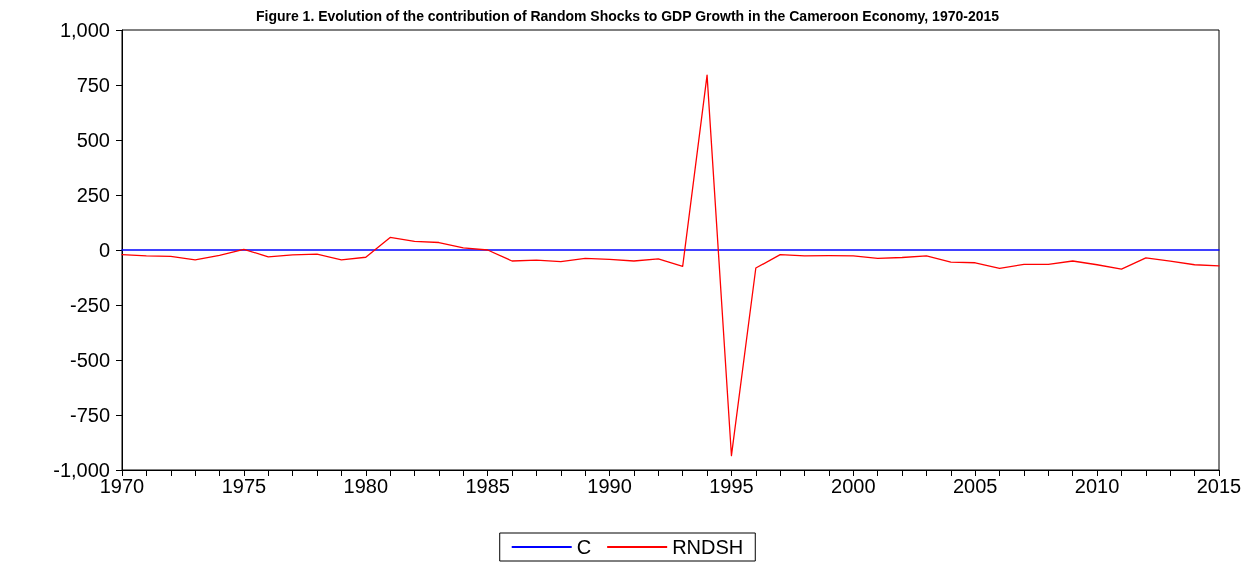 The image size is (1255, 565). What do you see at coordinates (81, 470) in the screenshot?
I see `y-tick-label: -1,000` at bounding box center [81, 470].